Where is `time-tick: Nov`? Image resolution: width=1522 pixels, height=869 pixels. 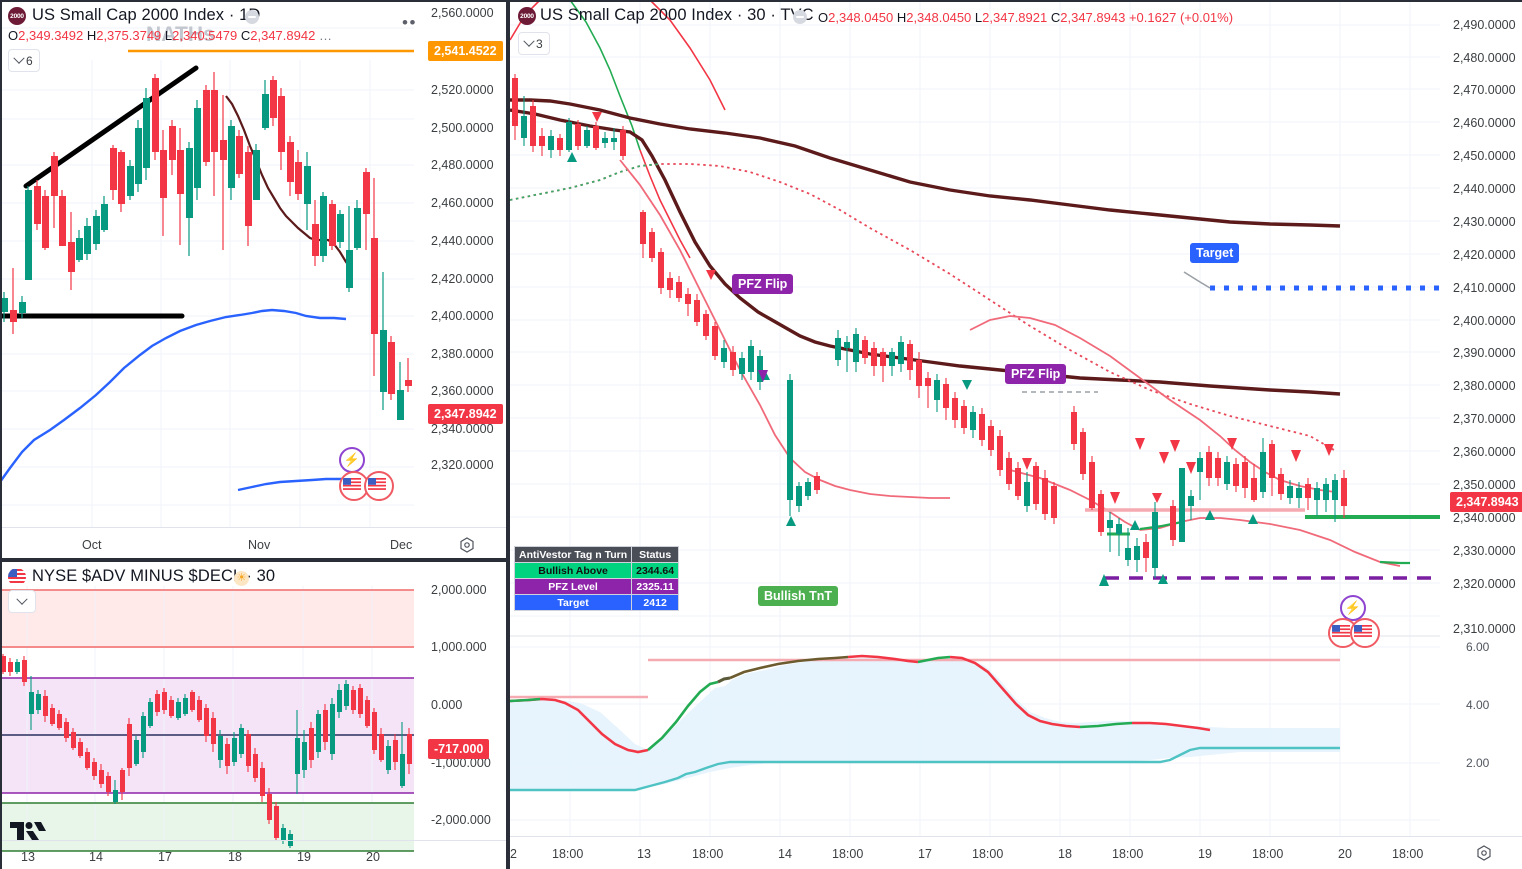 time-tick: Nov is located at coordinates (259, 545).